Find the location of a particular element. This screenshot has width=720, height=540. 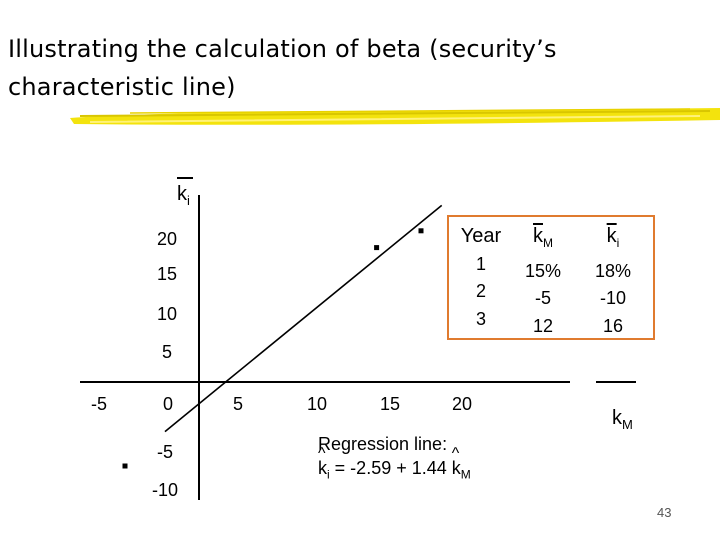

page-number: 43 is located at coordinates (664, 512).